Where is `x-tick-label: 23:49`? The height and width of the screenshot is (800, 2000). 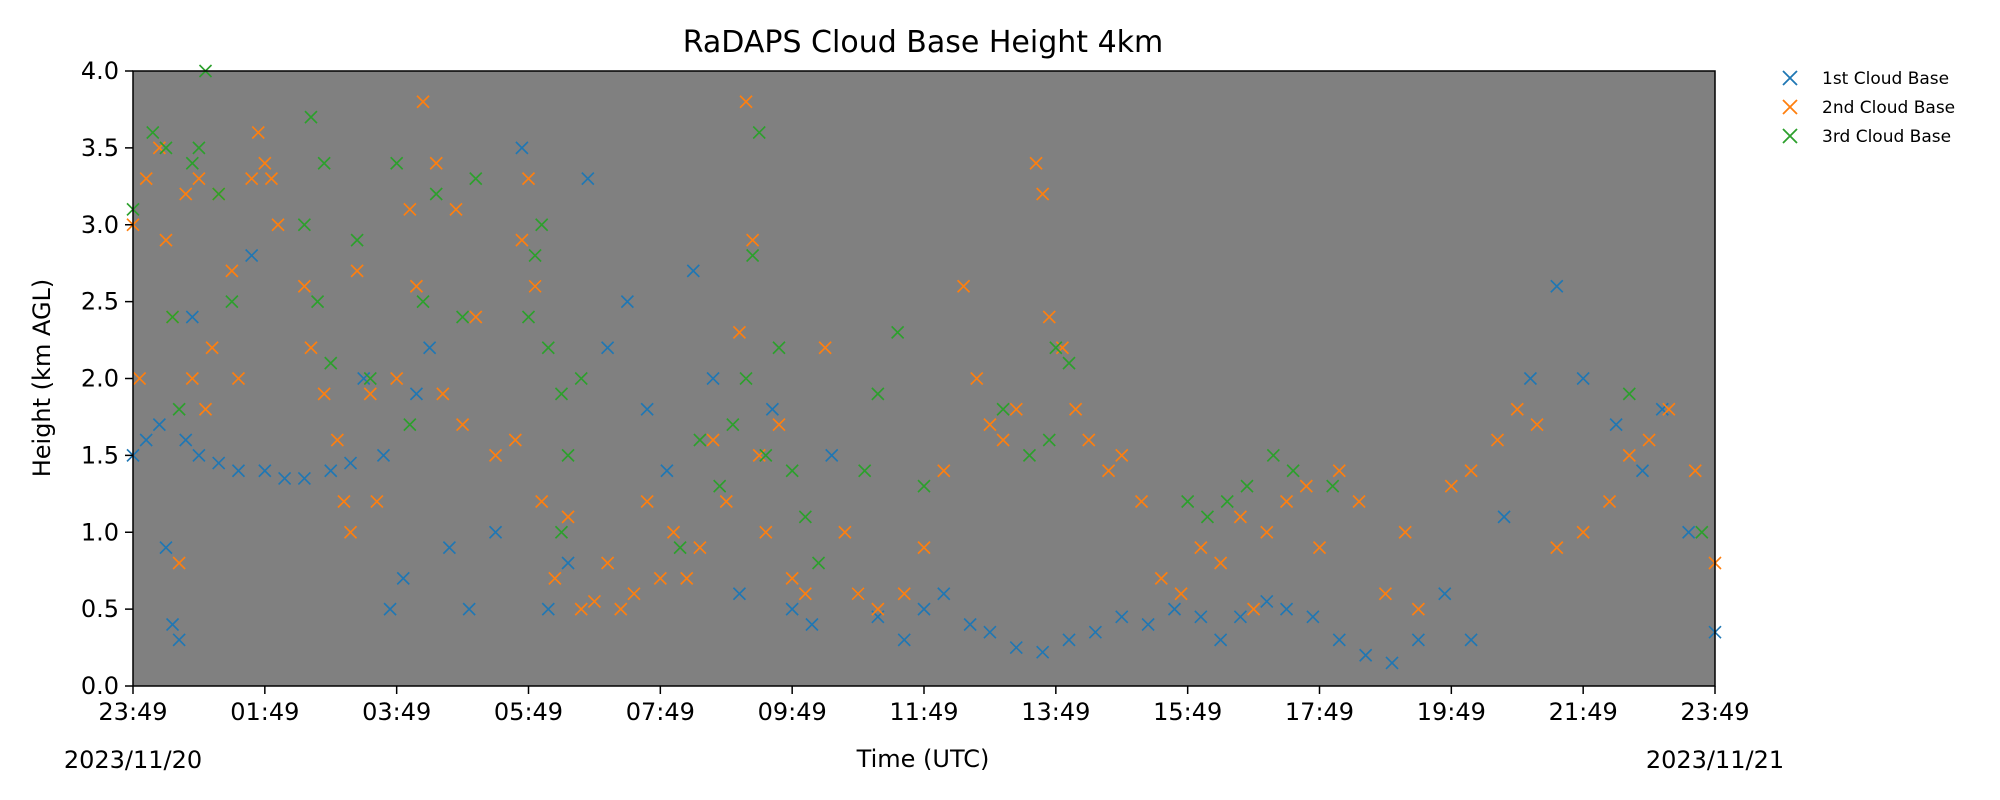 x-tick-label: 23:49 is located at coordinates (1714, 712).